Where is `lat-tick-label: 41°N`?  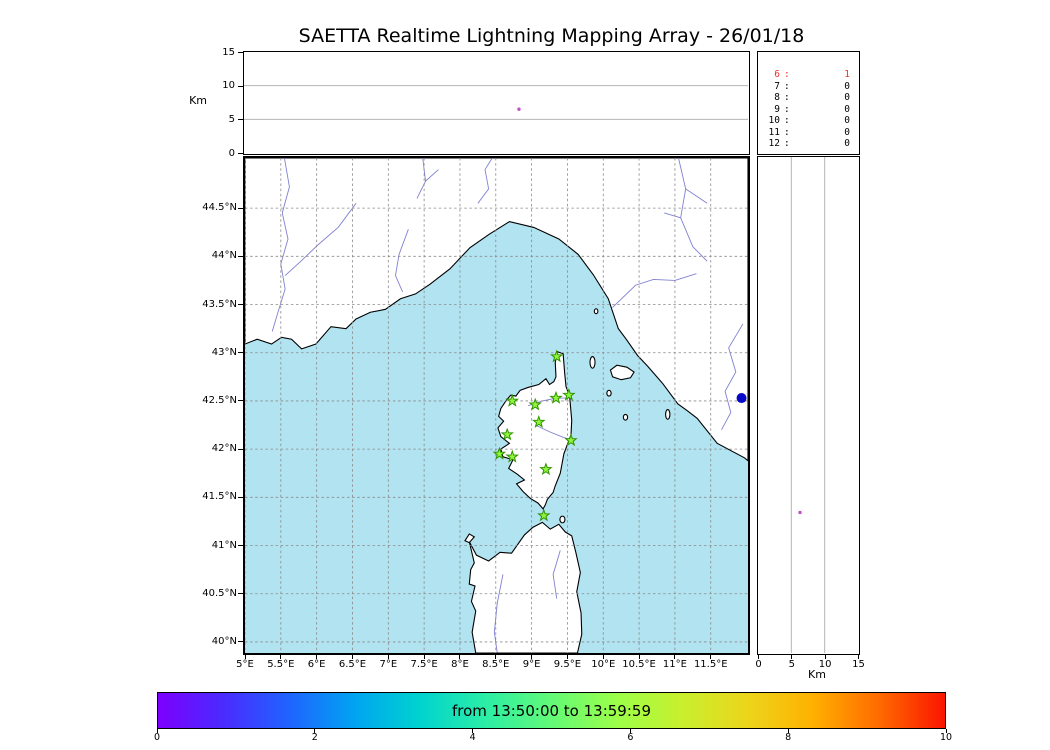
lat-tick-label: 41°N is located at coordinates (224, 545).